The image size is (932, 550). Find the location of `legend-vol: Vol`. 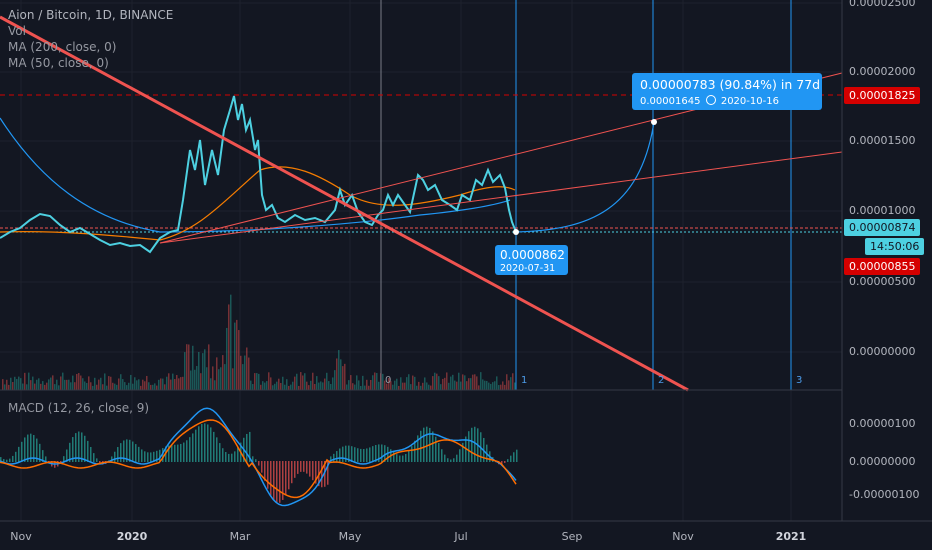

legend-vol: Vol is located at coordinates (17, 31).